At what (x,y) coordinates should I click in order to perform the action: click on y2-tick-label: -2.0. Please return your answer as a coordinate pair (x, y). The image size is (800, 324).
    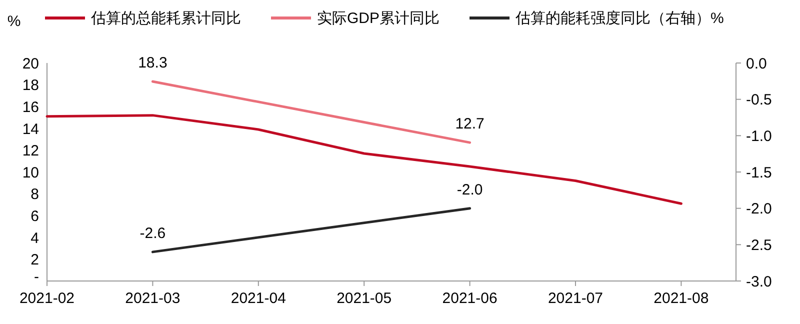
    Looking at the image, I should click on (759, 209).